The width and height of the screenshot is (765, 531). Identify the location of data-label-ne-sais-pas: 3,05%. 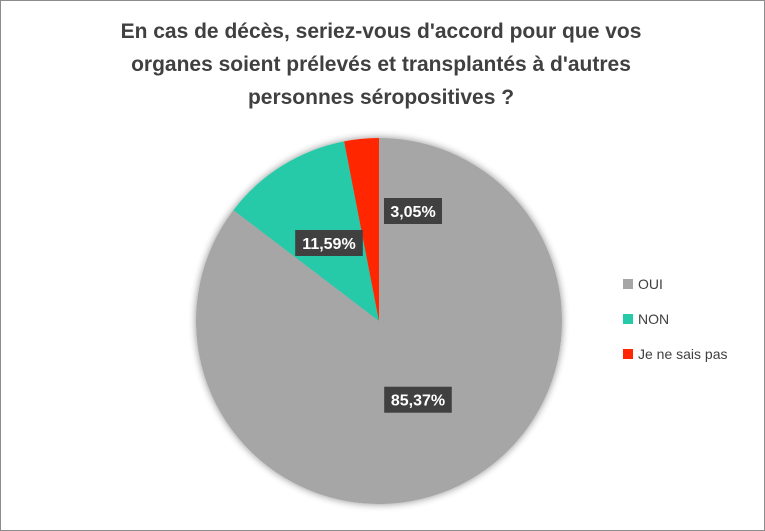
(413, 211).